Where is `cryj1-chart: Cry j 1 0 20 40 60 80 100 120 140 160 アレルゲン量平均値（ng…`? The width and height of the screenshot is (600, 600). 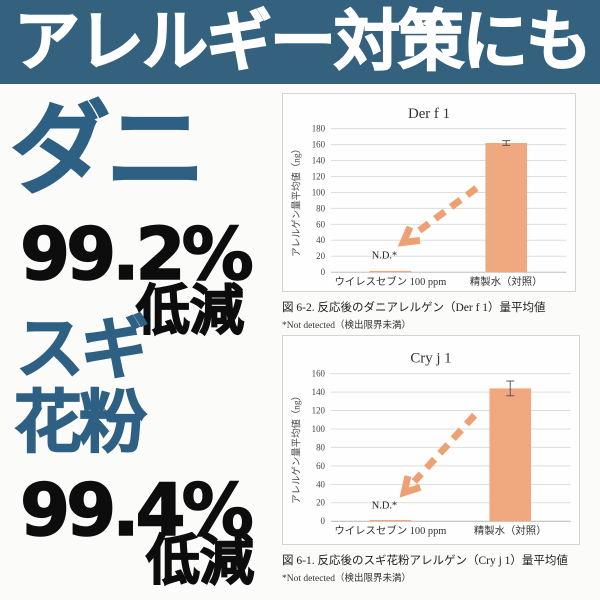 cryj1-chart: Cry j 1 0 20 40 60 80 100 120 140 160 アレルゲン量平均値（ng… is located at coordinates (430, 444).